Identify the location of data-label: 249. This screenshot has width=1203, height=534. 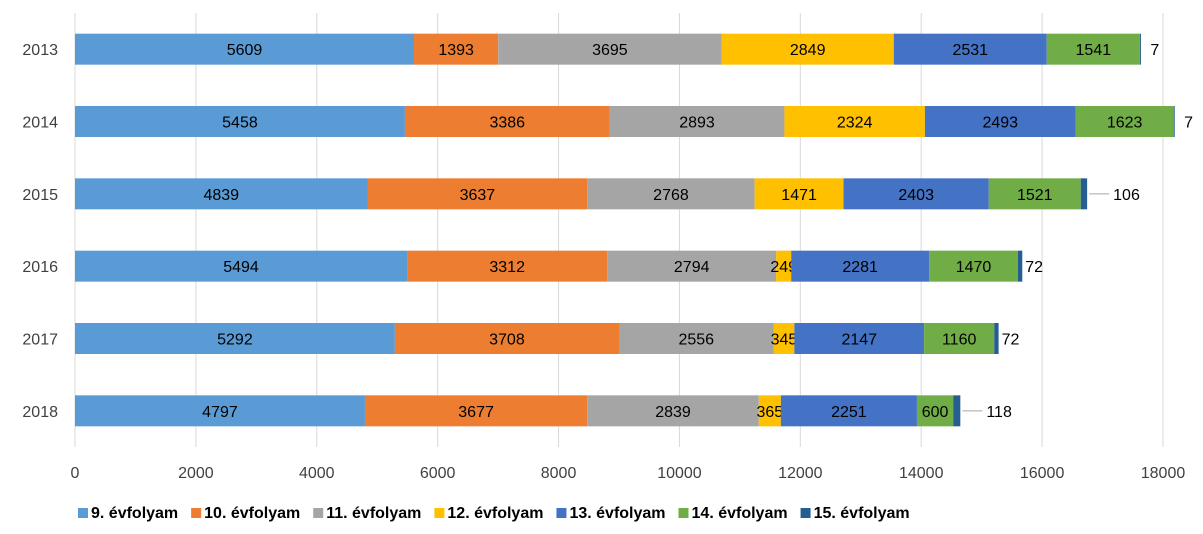
(783, 267).